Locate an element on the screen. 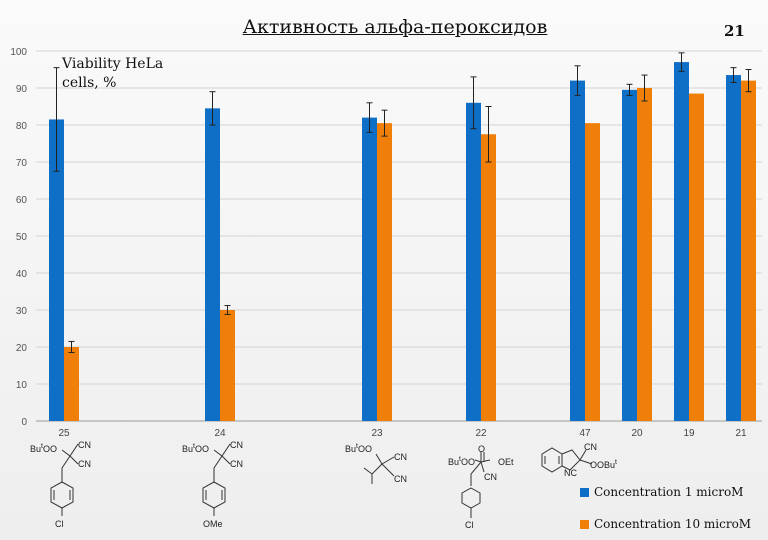 The width and height of the screenshot is (768, 540). bar-19-1uM is located at coordinates (681, 241).